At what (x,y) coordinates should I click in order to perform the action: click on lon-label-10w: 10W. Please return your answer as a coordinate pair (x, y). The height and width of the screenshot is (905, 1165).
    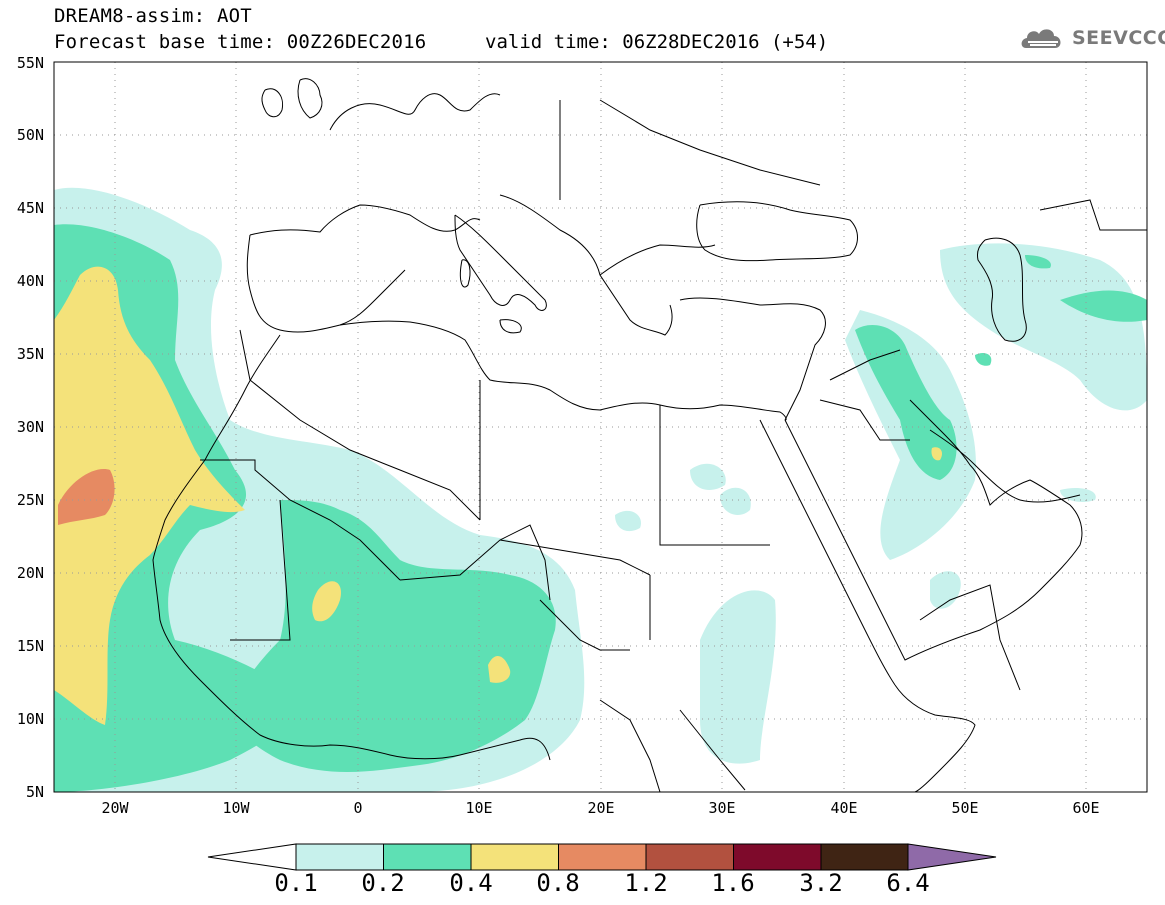
    Looking at the image, I should click on (236, 808).